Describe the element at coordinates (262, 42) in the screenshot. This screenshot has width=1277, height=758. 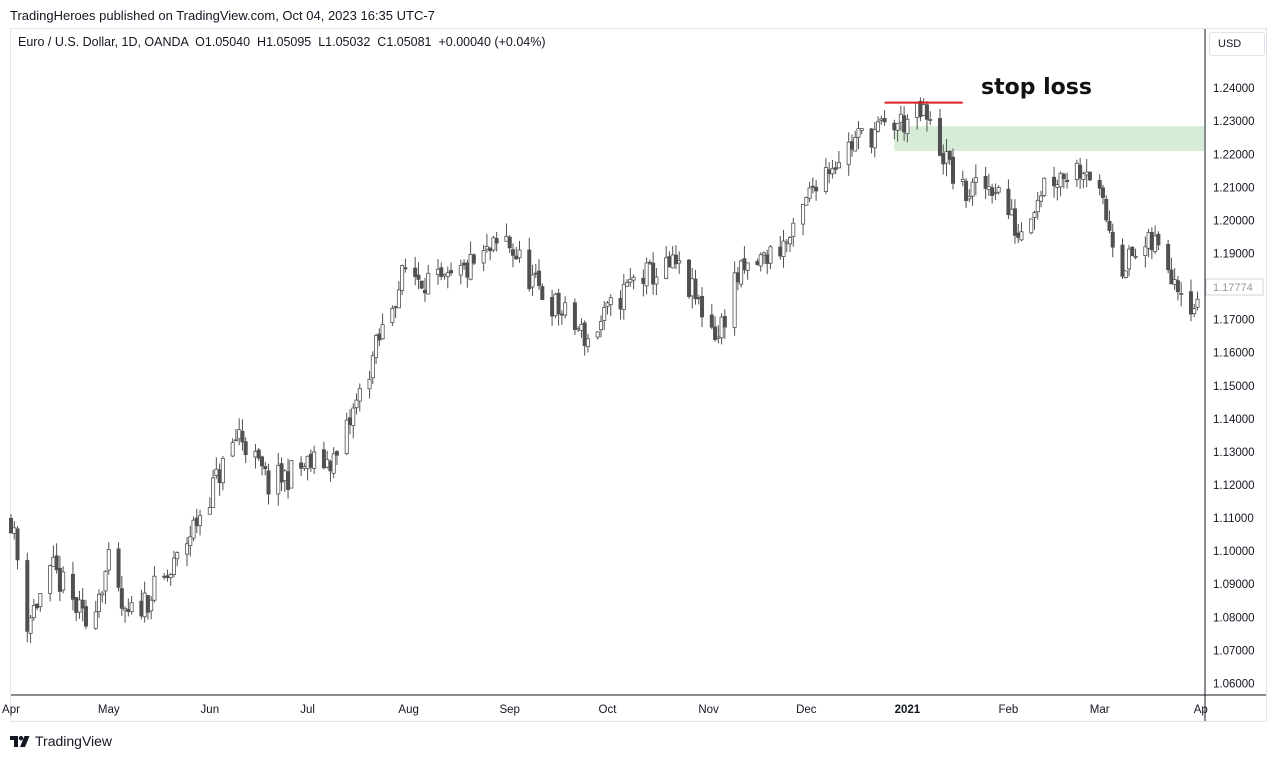
I see `legend-high-label: H` at that location.